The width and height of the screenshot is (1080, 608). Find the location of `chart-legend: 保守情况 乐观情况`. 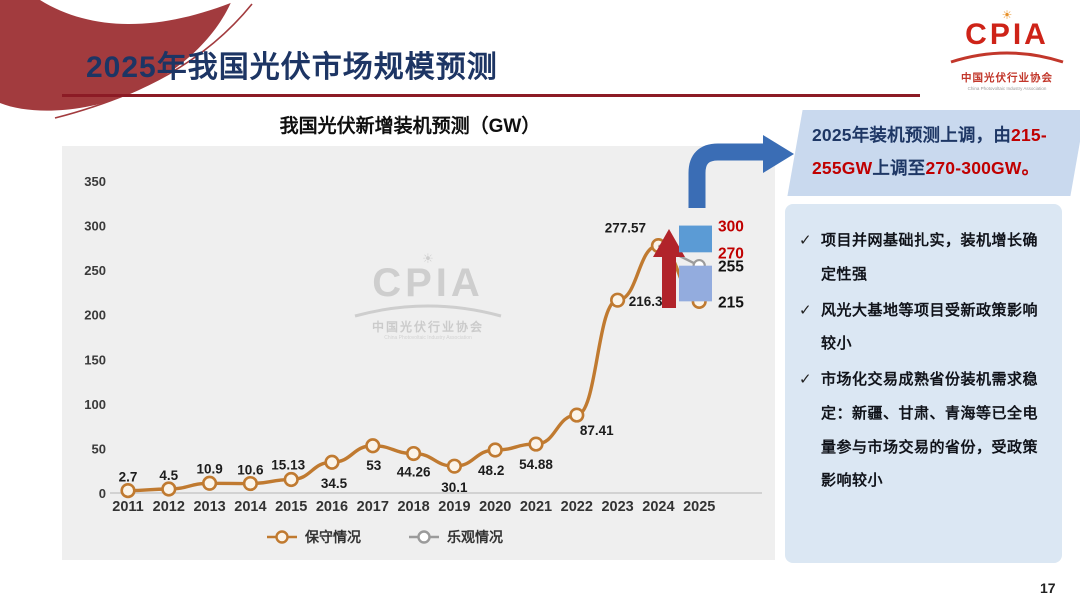

chart-legend: 保守情况 乐观情况 is located at coordinates (385, 537).